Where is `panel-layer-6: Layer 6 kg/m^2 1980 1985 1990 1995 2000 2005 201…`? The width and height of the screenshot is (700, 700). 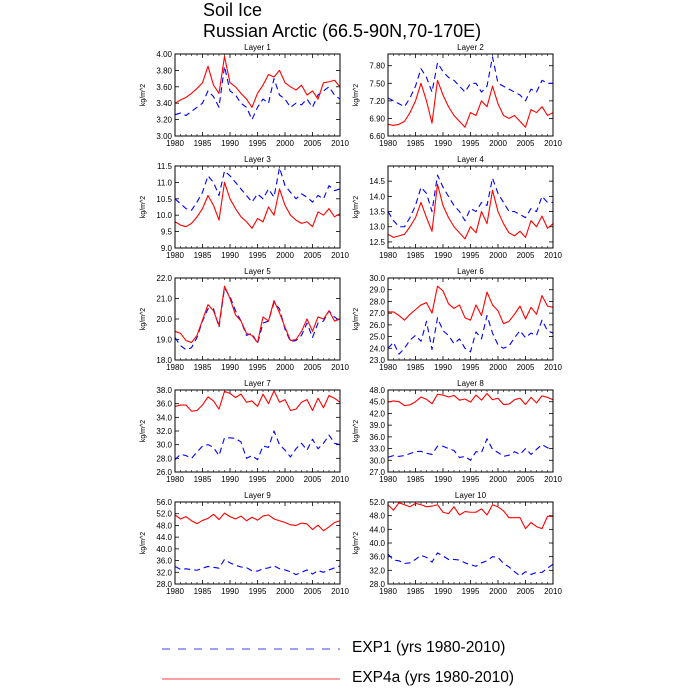 panel-layer-6: Layer 6 kg/m^2 1980 1985 1990 1995 2000 2005 201… is located at coordinates (457, 319).